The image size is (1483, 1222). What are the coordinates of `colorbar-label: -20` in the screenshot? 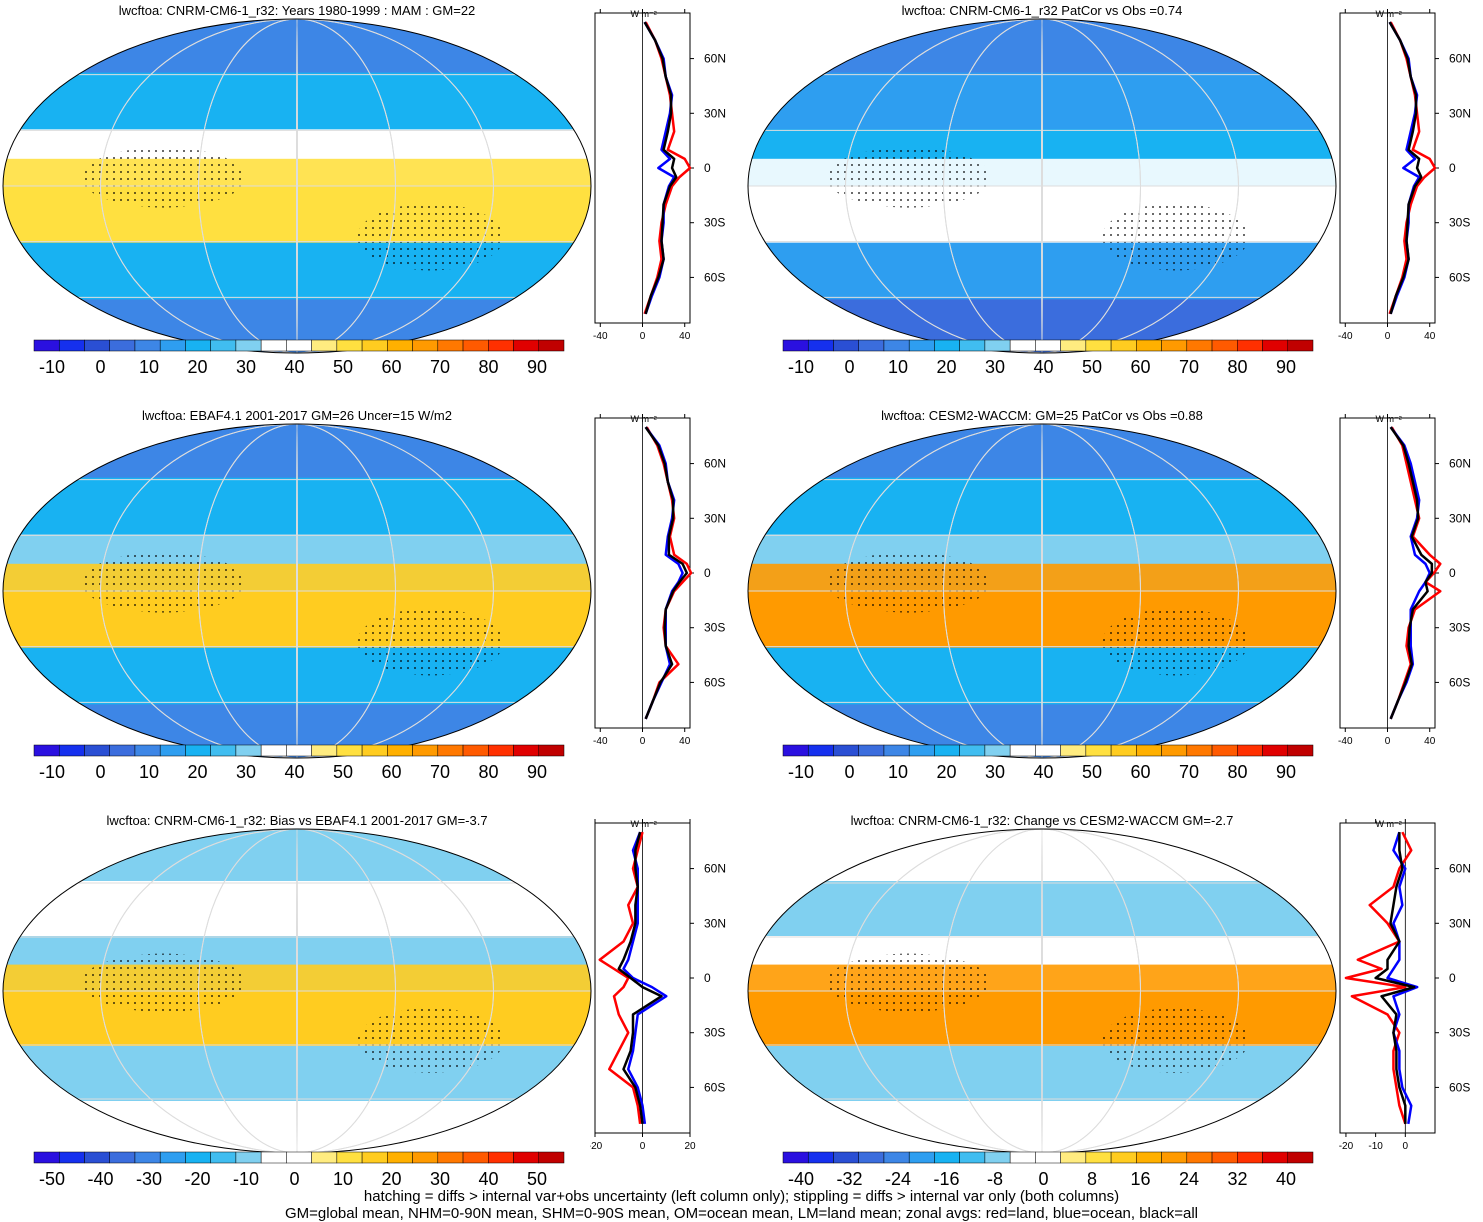 It's located at (197, 1179).